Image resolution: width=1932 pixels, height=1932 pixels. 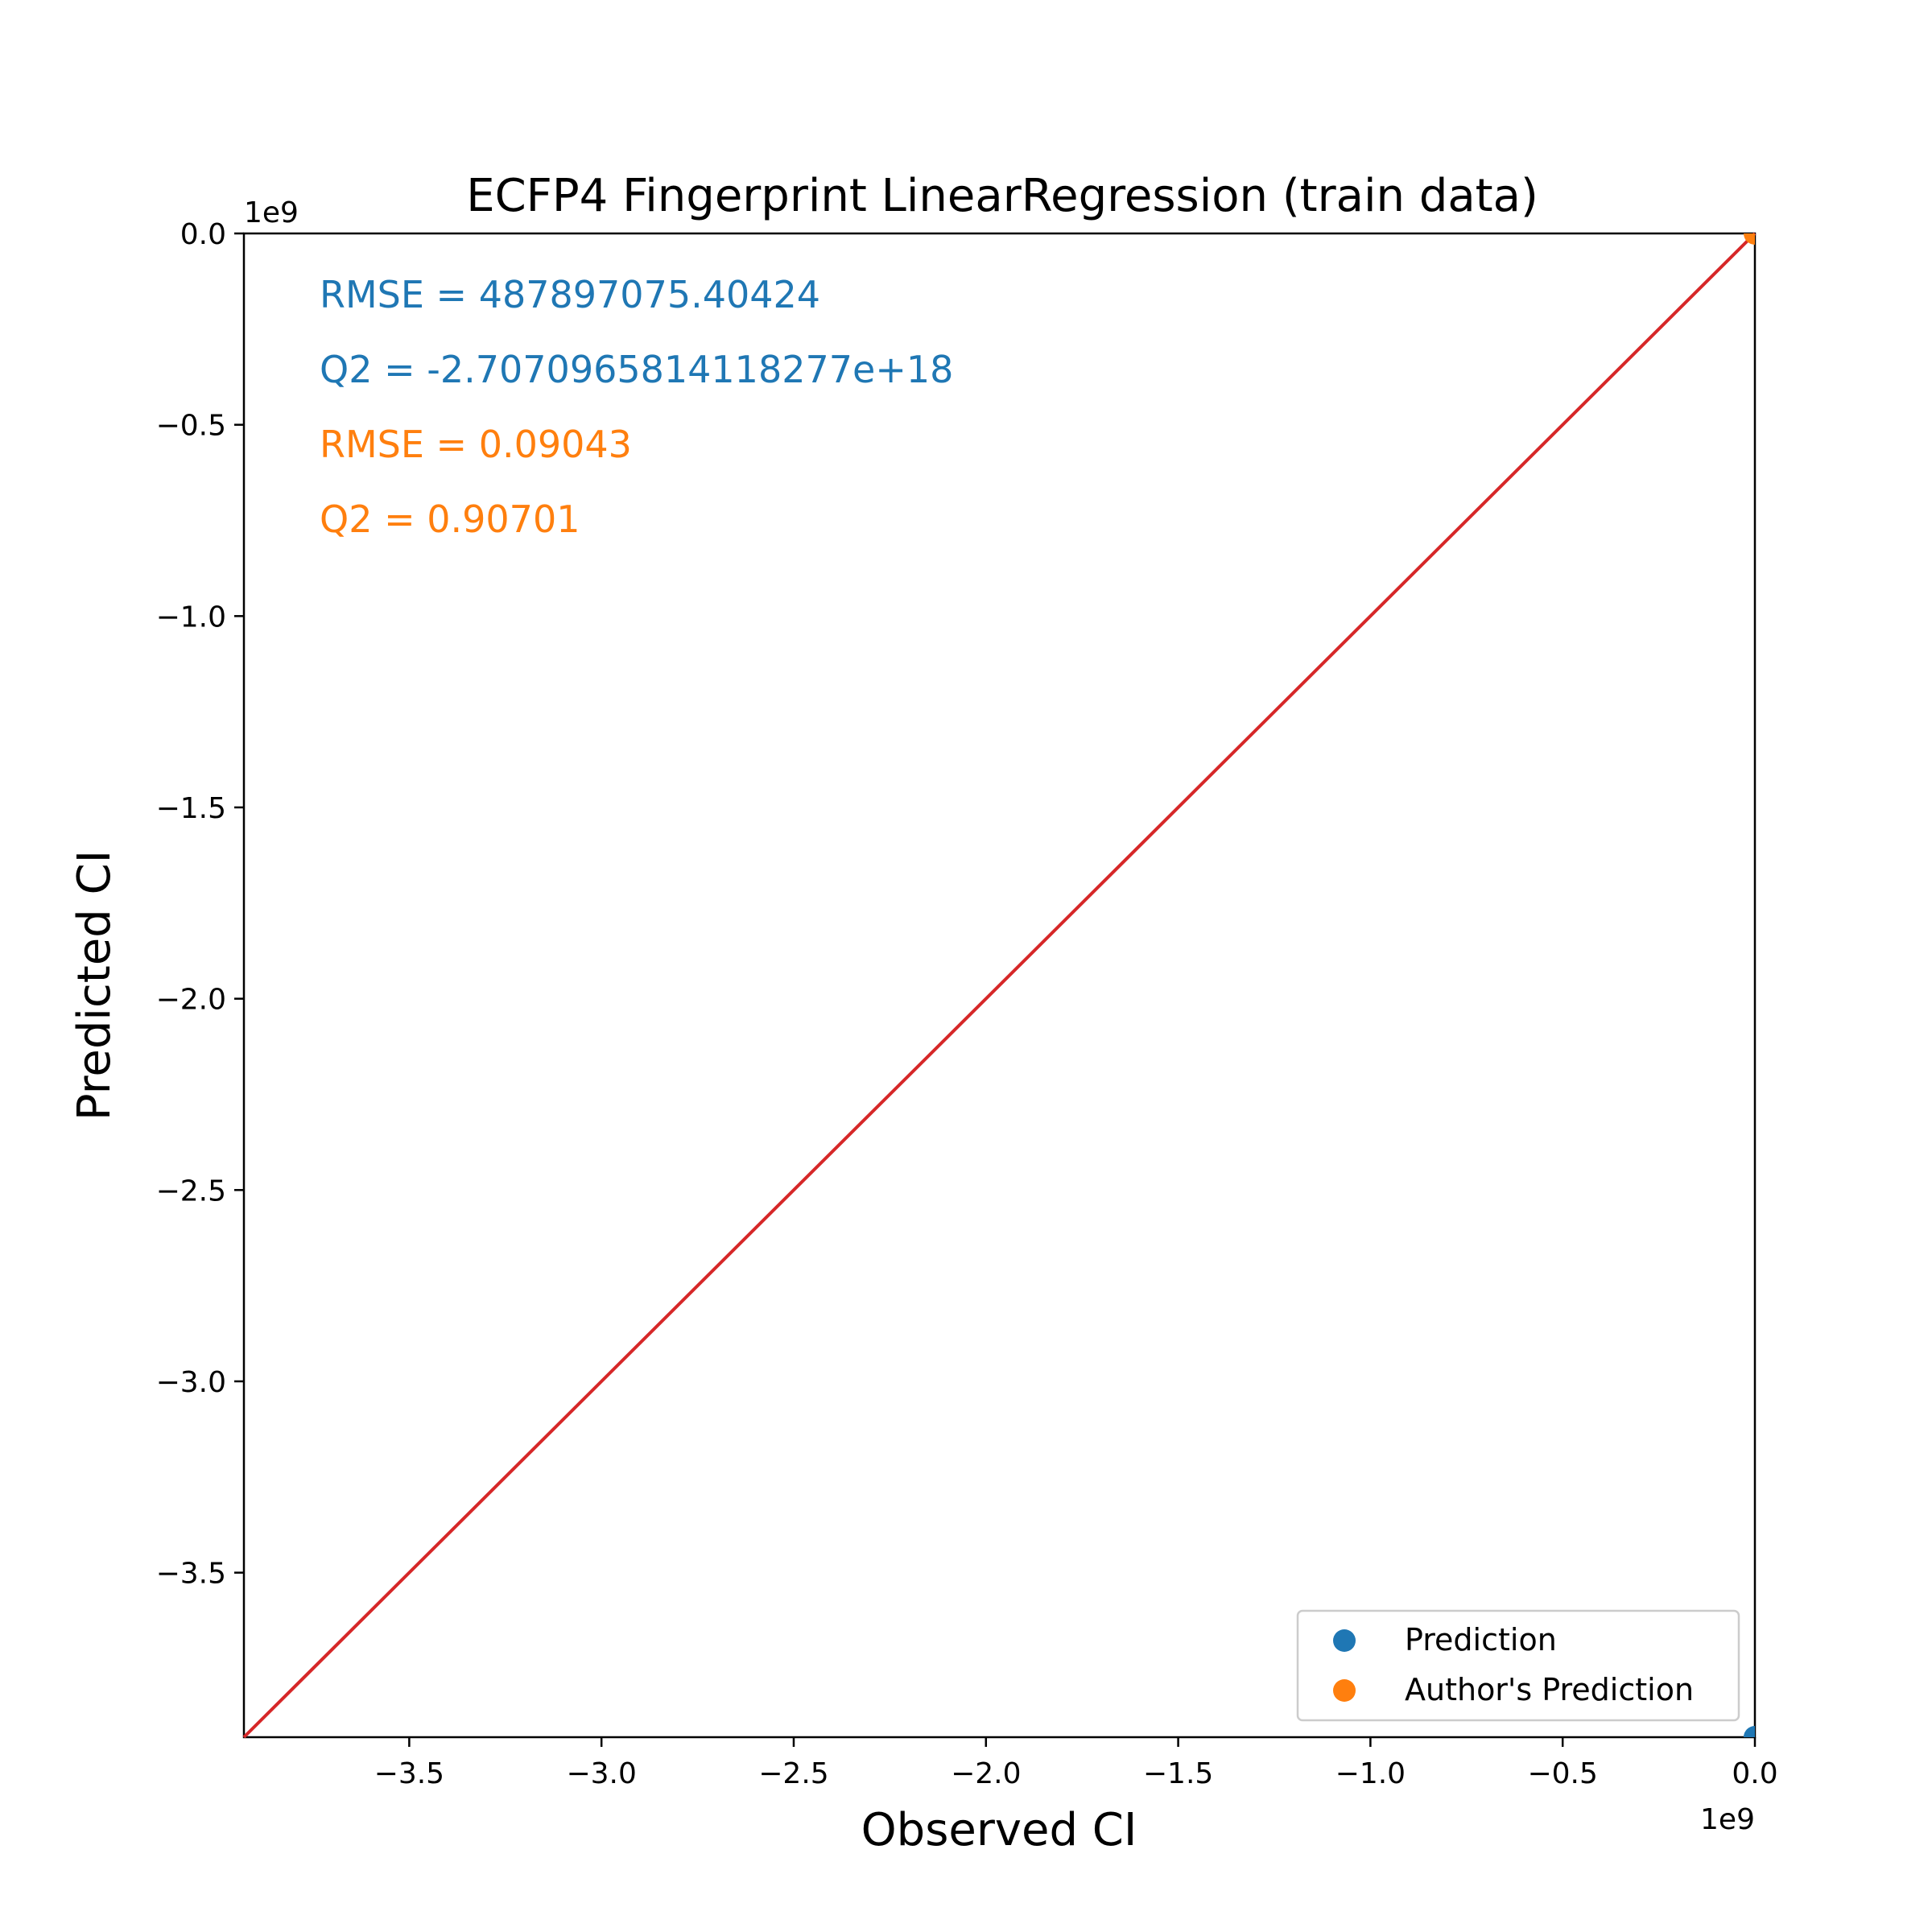 What do you see at coordinates (1754, 1773) in the screenshot?
I see `x-tick-label: 0.0` at bounding box center [1754, 1773].